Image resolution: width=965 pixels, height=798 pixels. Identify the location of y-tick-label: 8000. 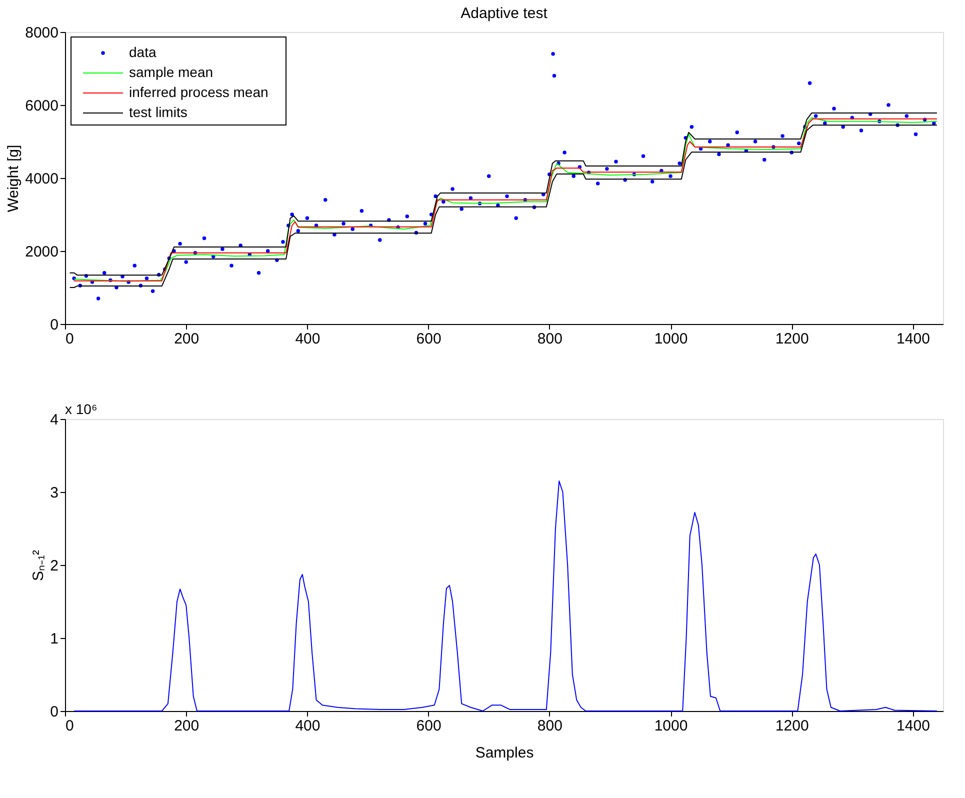
(41, 33).